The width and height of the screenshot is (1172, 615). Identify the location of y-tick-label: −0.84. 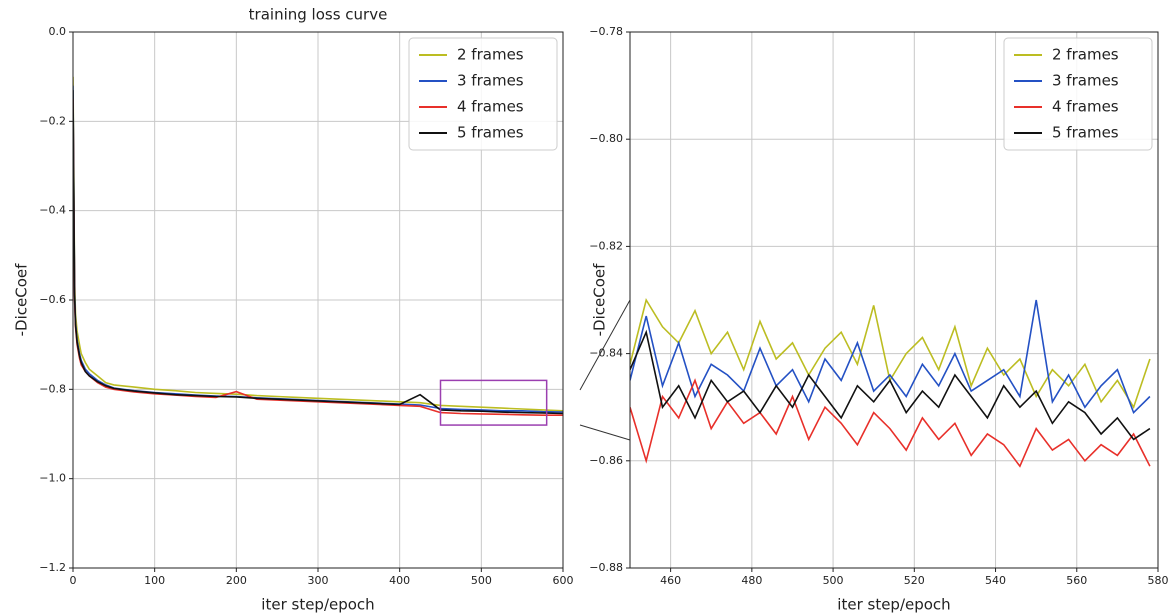
(606, 353).